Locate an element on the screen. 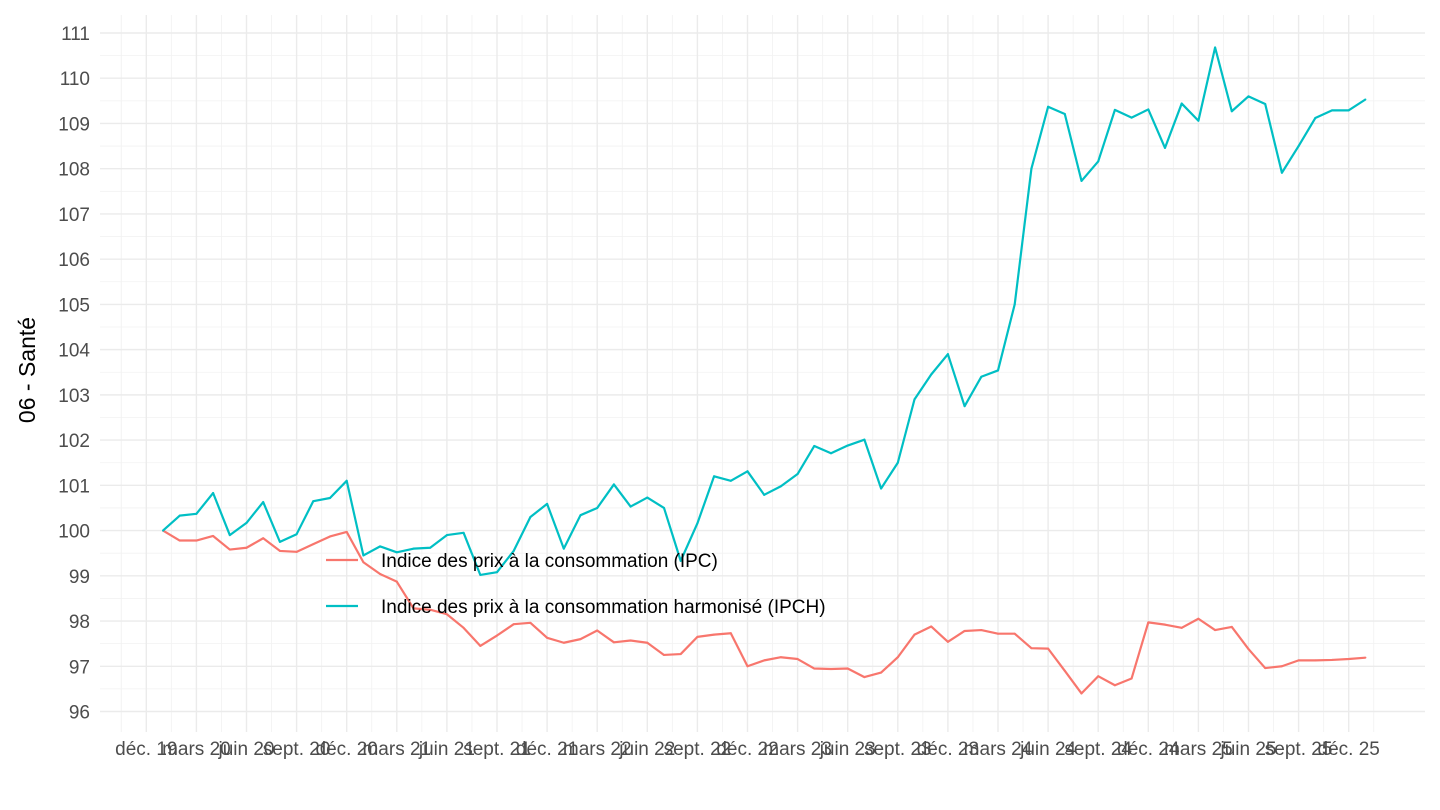 This screenshot has height=810, width=1440. y-tick-label: 102 is located at coordinates (74, 441).